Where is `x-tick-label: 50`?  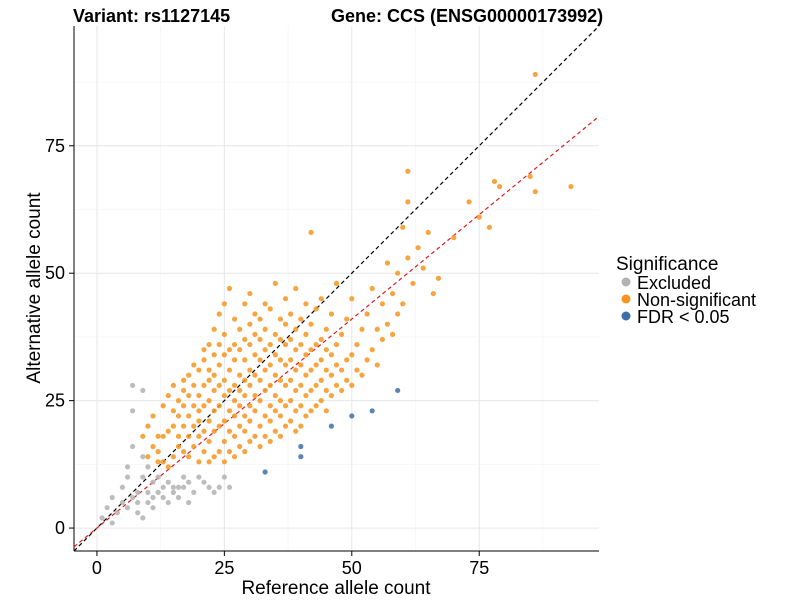
x-tick-label: 50 is located at coordinates (352, 568).